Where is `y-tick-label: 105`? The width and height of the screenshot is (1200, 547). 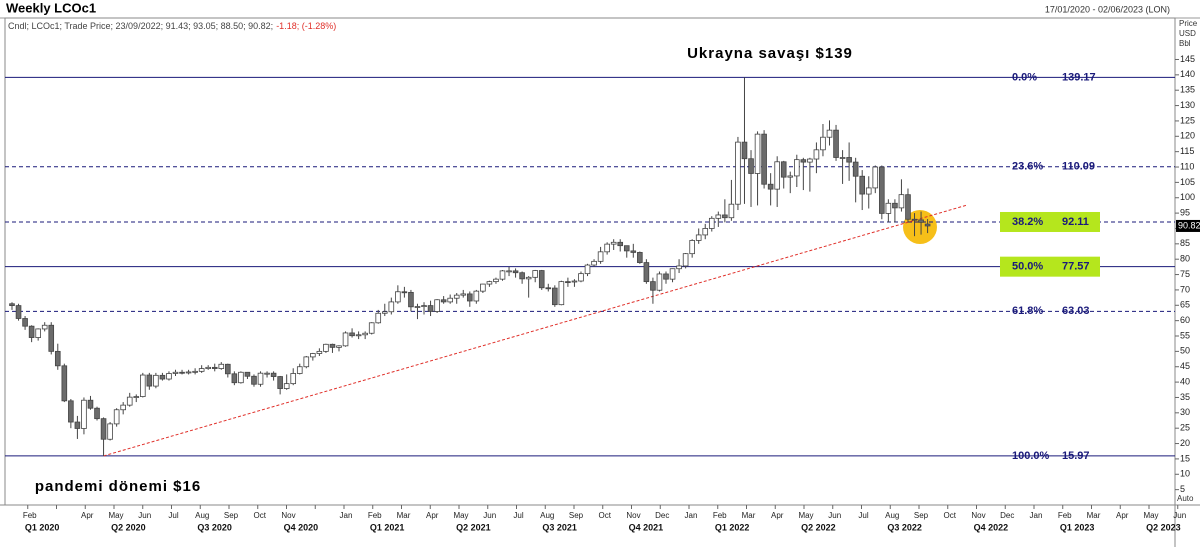
y-tick-label: 105 is located at coordinates (1187, 182).